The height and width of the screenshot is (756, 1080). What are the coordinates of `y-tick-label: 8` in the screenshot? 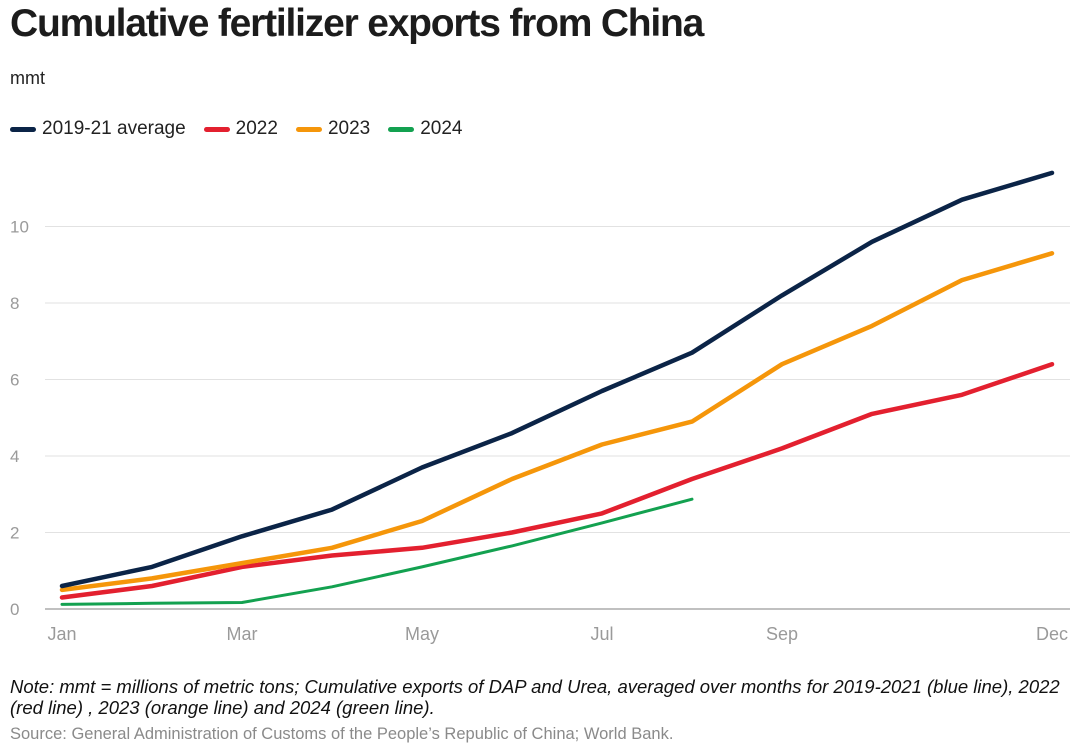 It's located at (14, 303).